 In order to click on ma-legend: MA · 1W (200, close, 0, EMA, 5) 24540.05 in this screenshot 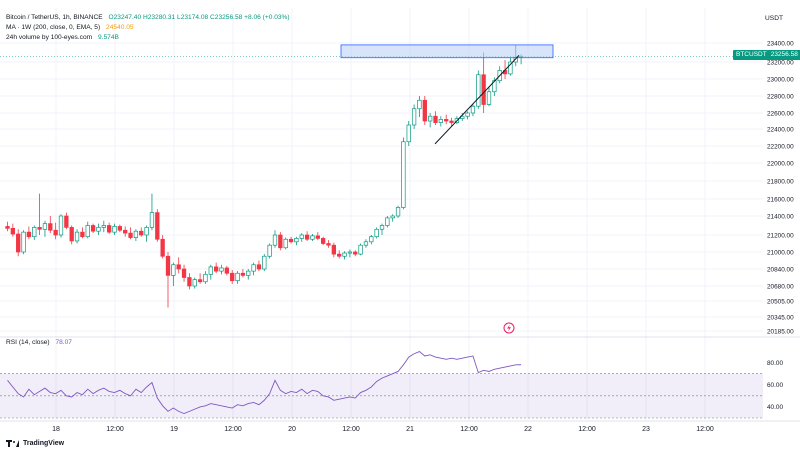, I will do `click(70, 28)`.